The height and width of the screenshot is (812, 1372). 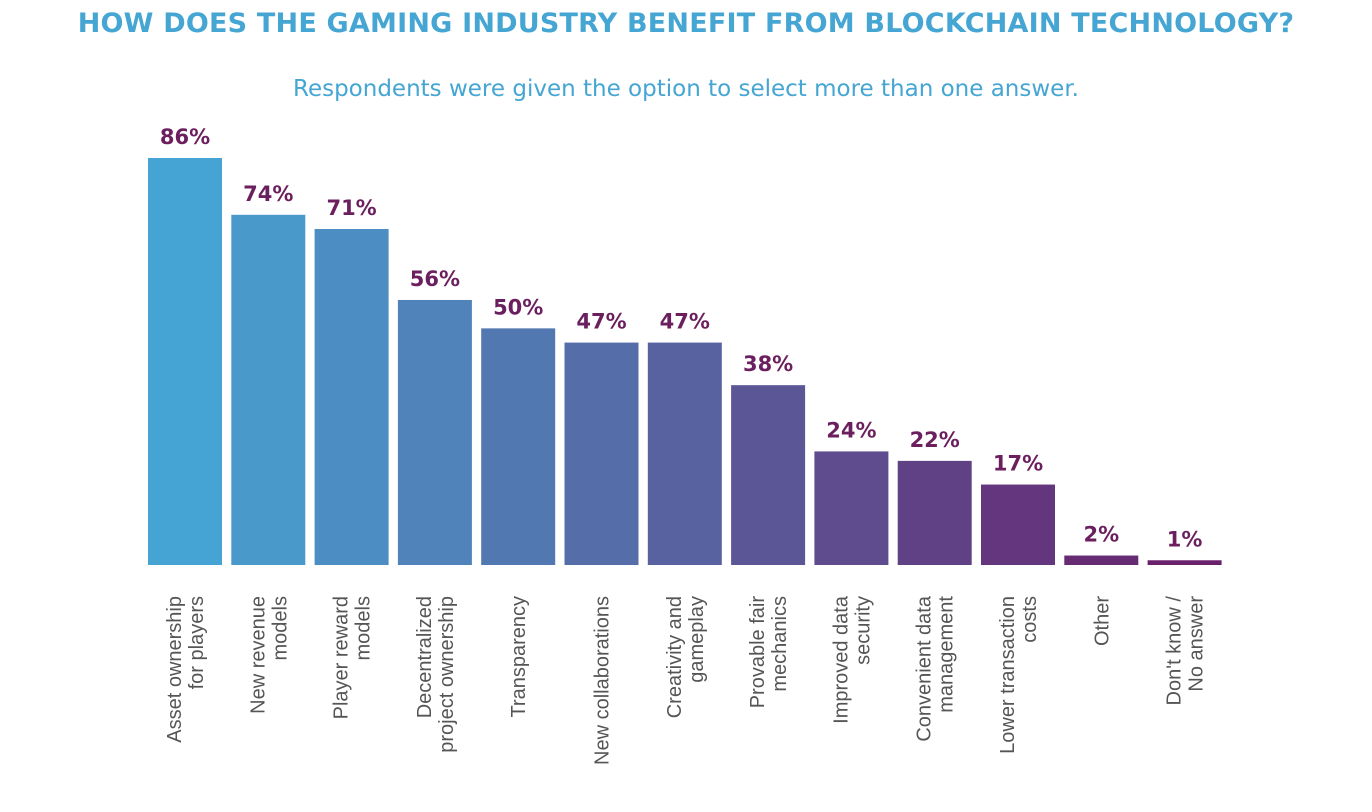 I want to click on category-label: security, so click(x=863, y=630).